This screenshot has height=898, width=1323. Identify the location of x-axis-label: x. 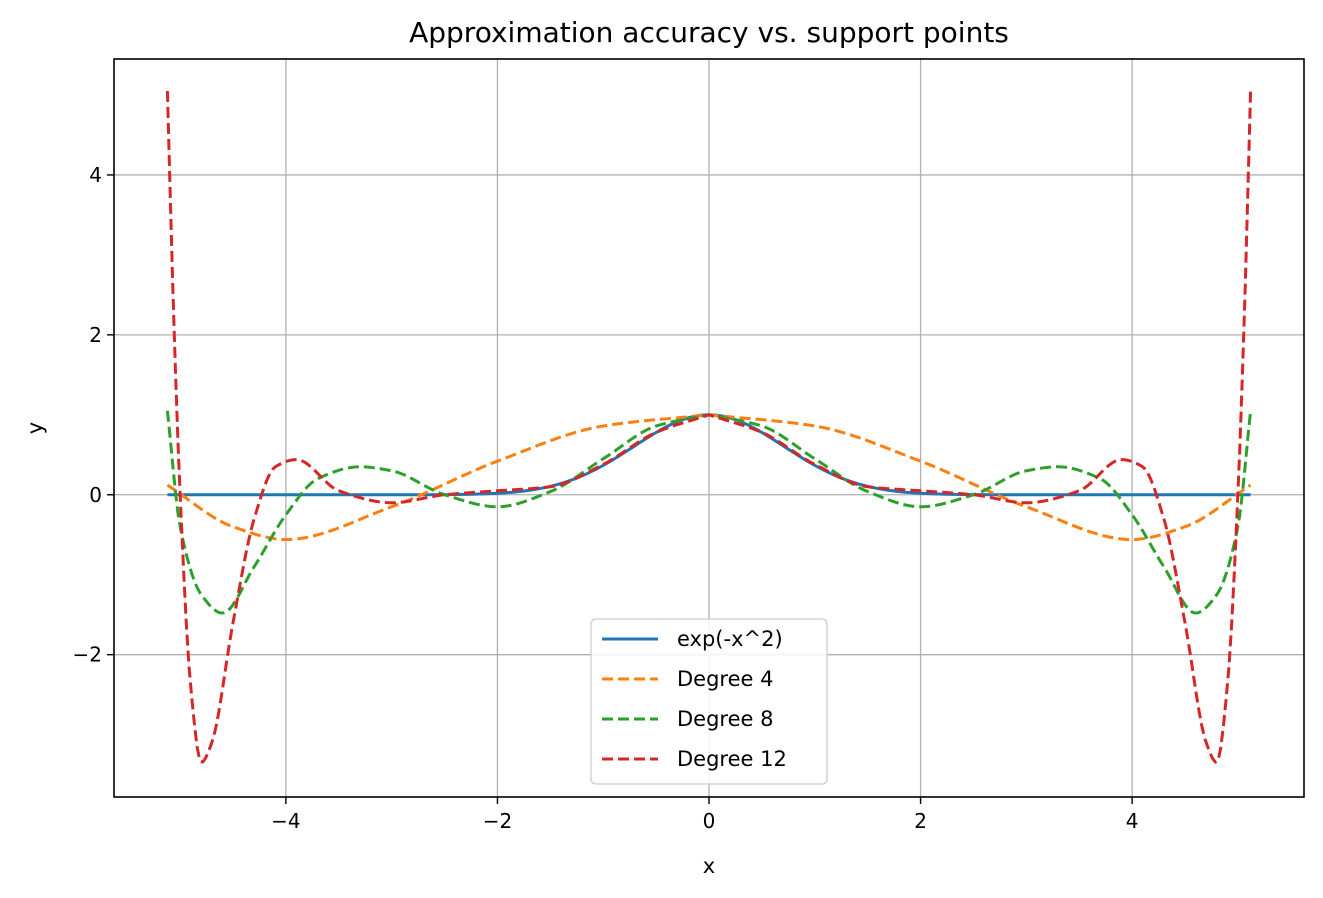
(709, 866).